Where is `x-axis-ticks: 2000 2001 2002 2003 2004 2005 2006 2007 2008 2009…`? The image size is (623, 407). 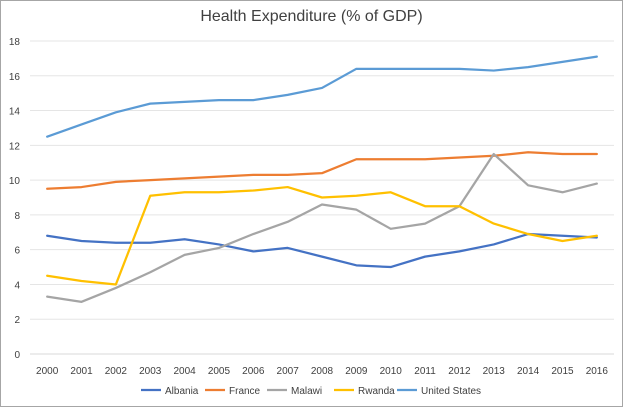 x-axis-ticks: 2000 2001 2002 2003 2004 2005 2006 2007 2008 2009… is located at coordinates (322, 371).